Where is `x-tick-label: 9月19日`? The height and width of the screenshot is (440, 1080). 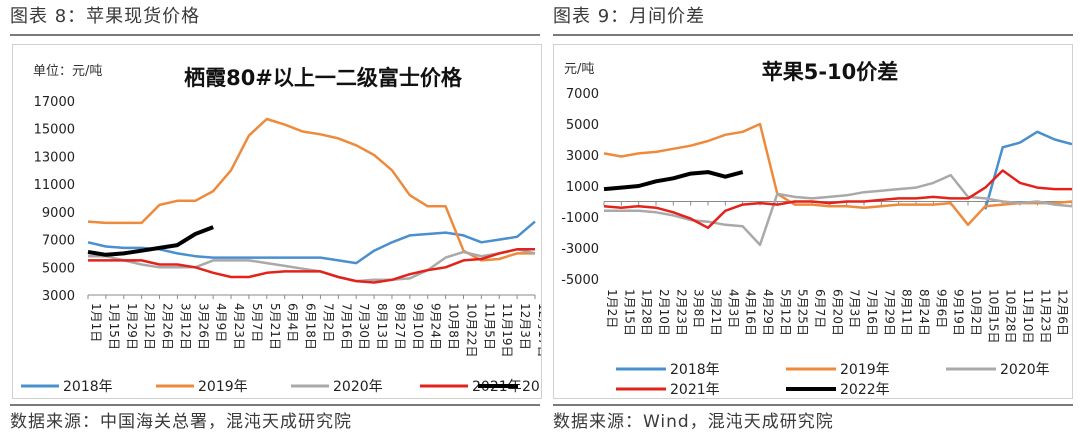
x-tick-label: 9月19日 is located at coordinates (959, 312).